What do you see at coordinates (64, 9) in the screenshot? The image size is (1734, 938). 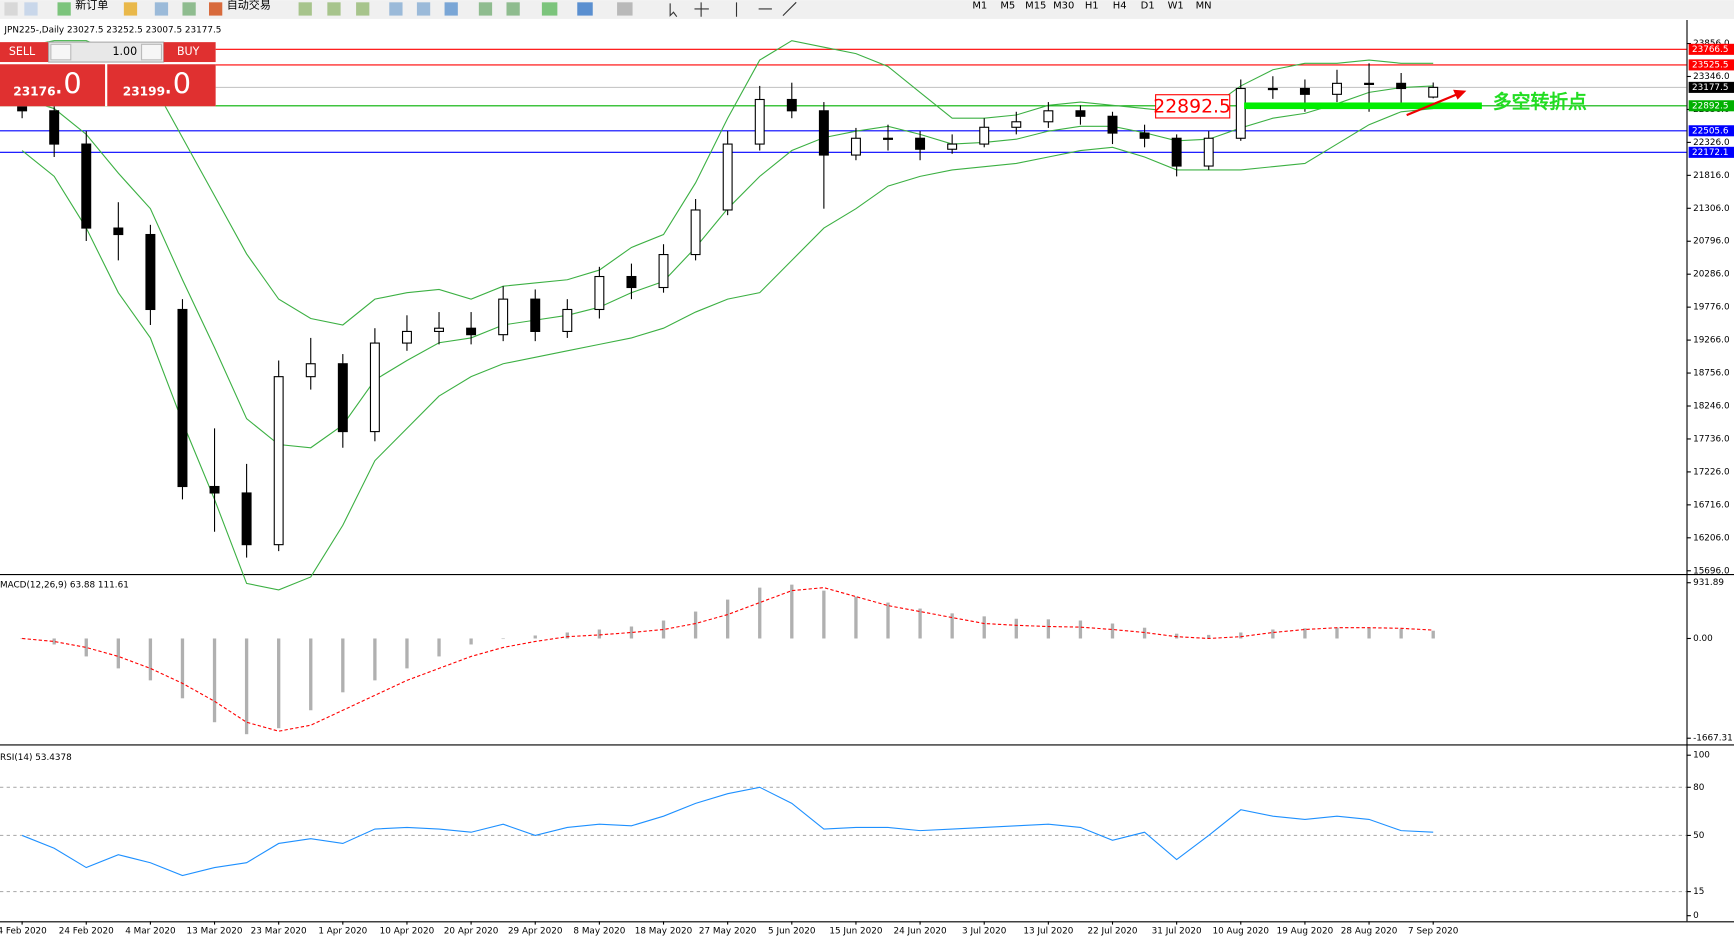 I see `new-order-icon` at bounding box center [64, 9].